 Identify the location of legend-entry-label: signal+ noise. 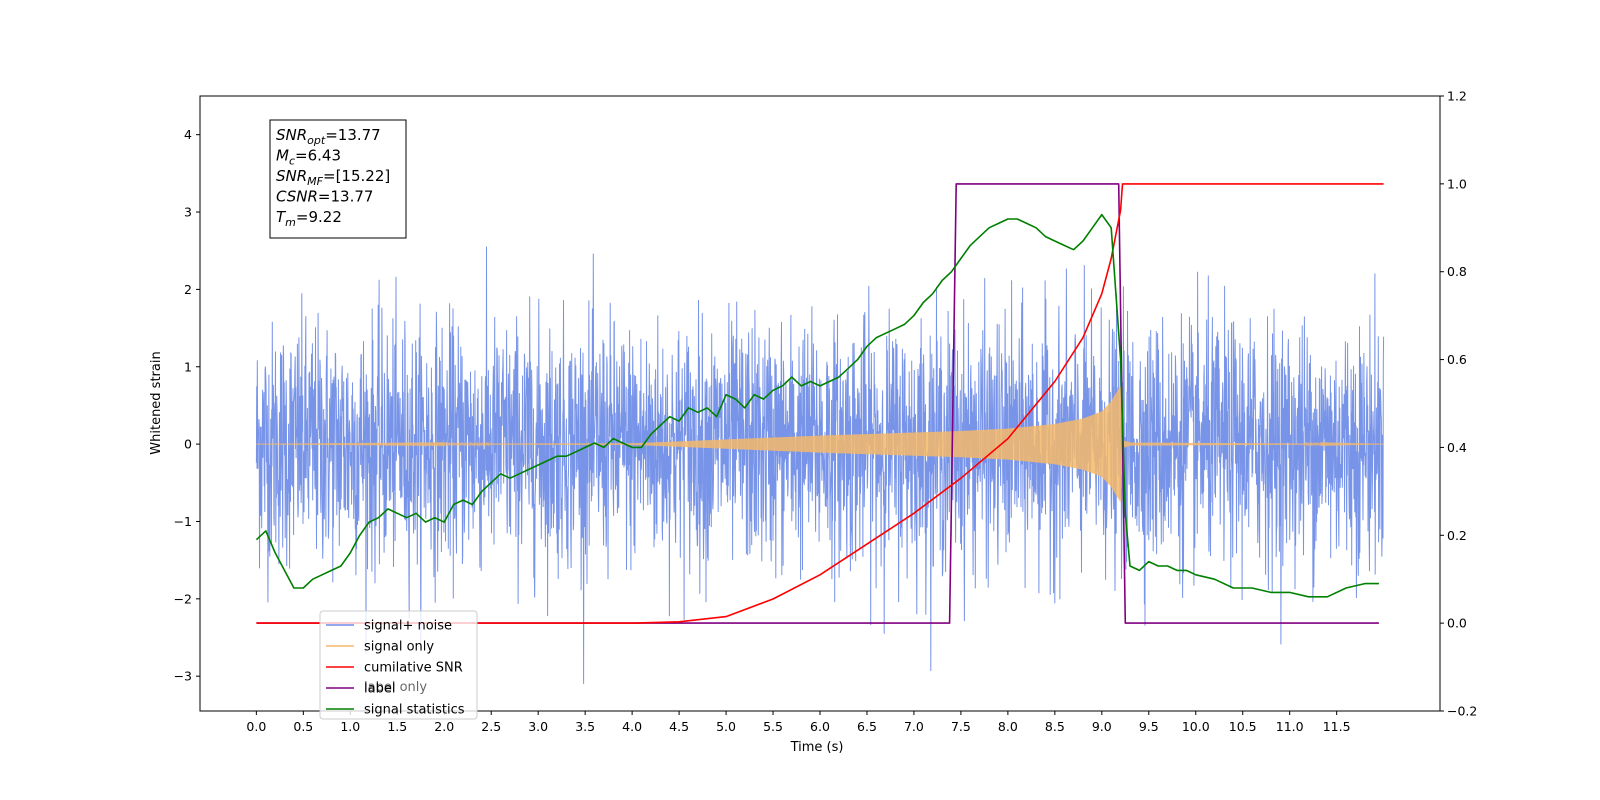
(408, 626).